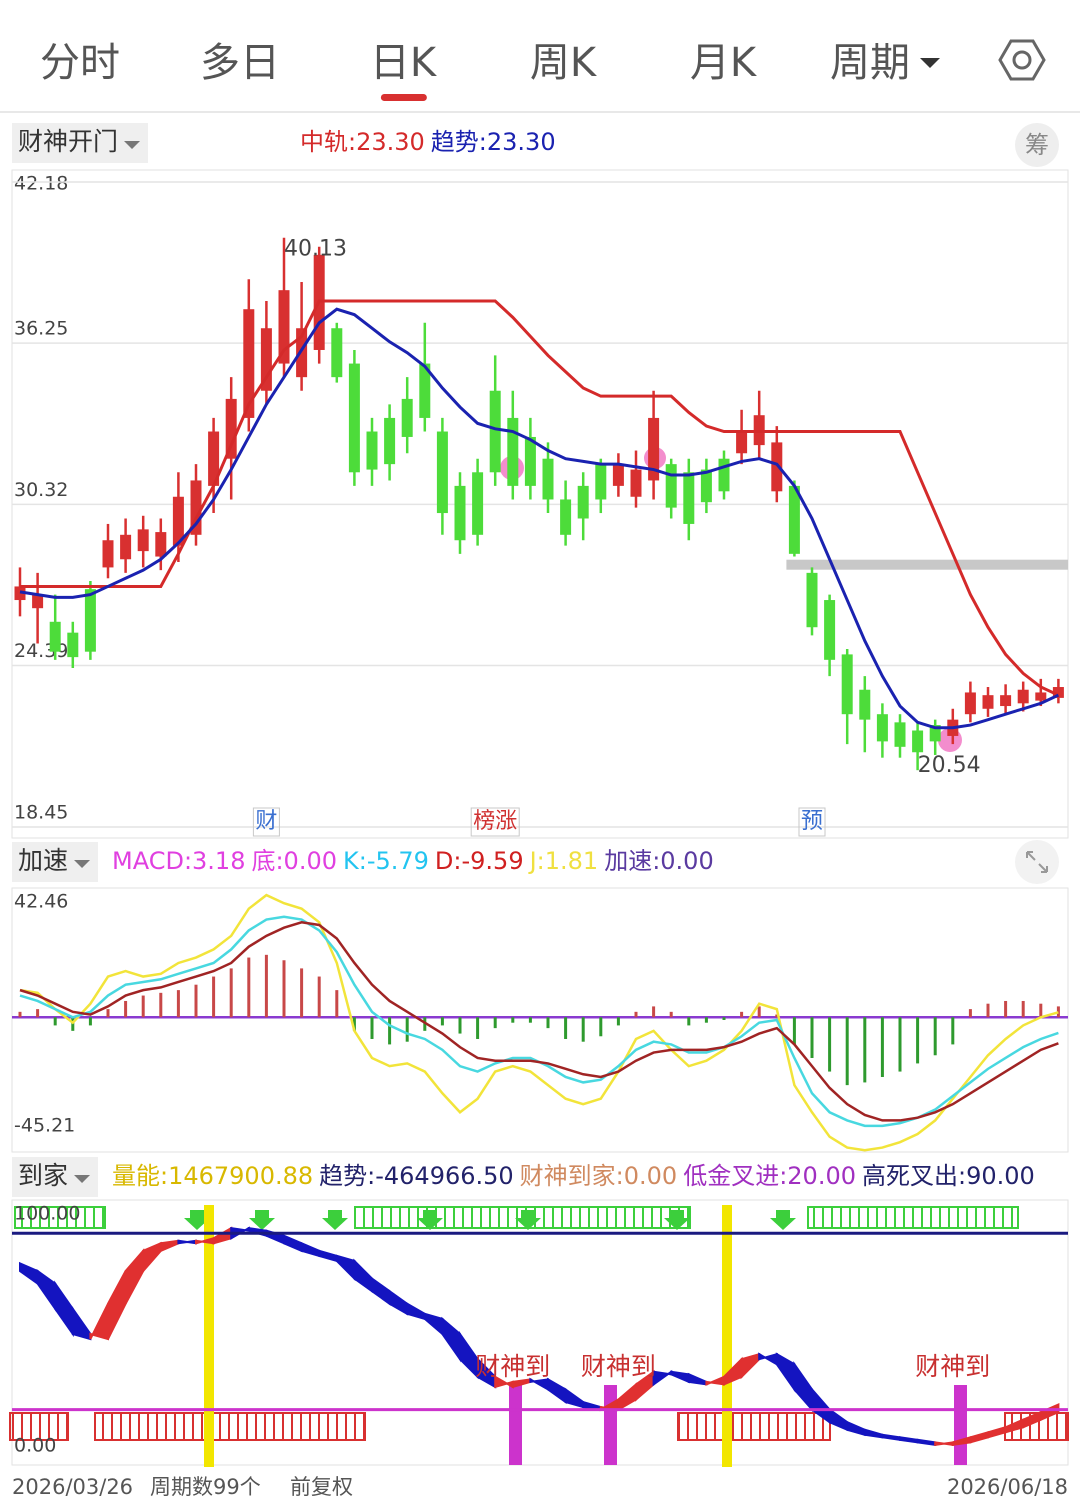 The image size is (1080, 1499). I want to click on y-tick-label: 36.25, so click(41, 329).